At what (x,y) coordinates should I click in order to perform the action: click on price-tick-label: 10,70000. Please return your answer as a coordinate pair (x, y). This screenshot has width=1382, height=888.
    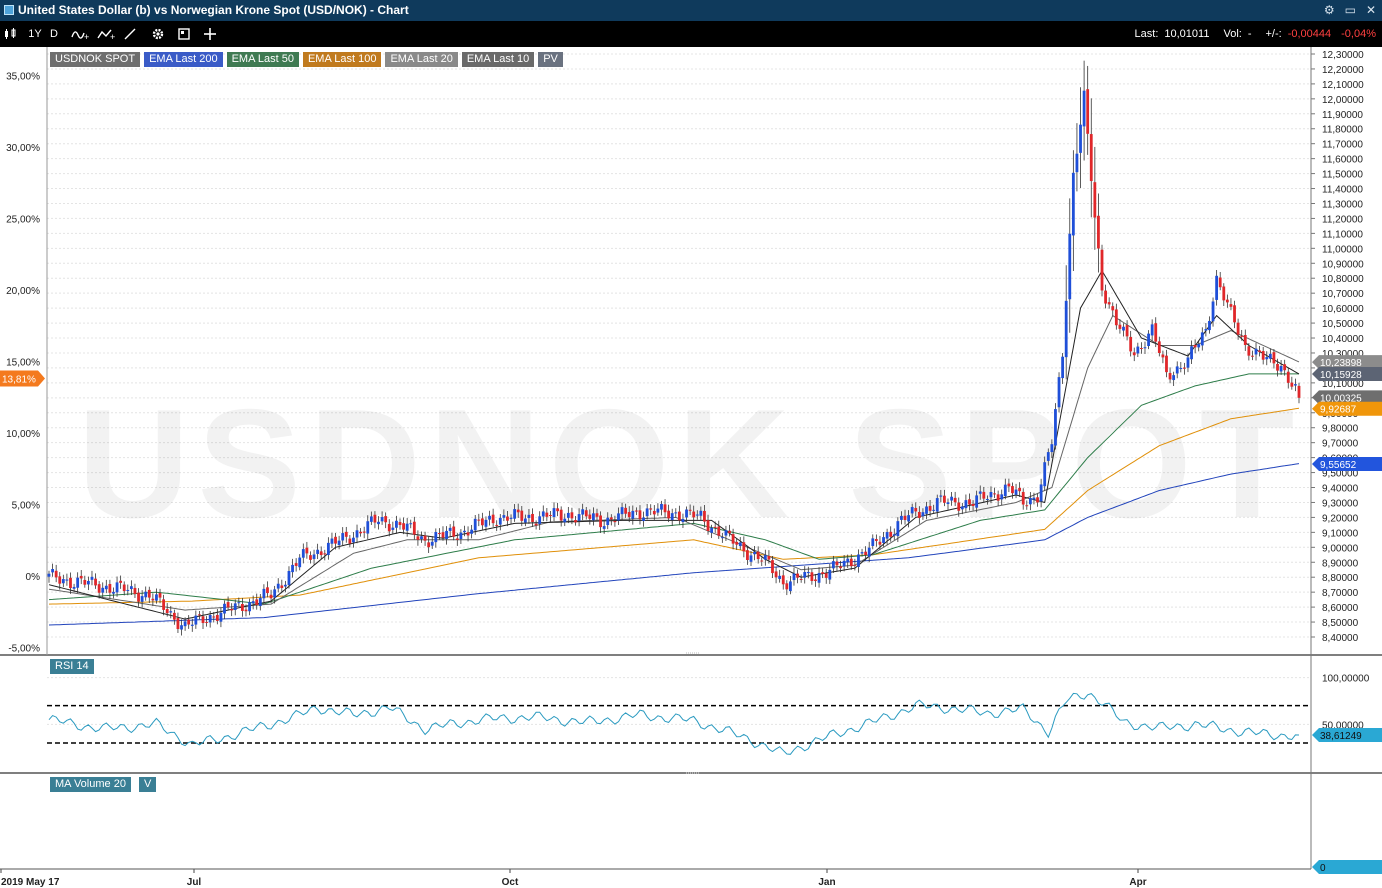
    Looking at the image, I should click on (1343, 294).